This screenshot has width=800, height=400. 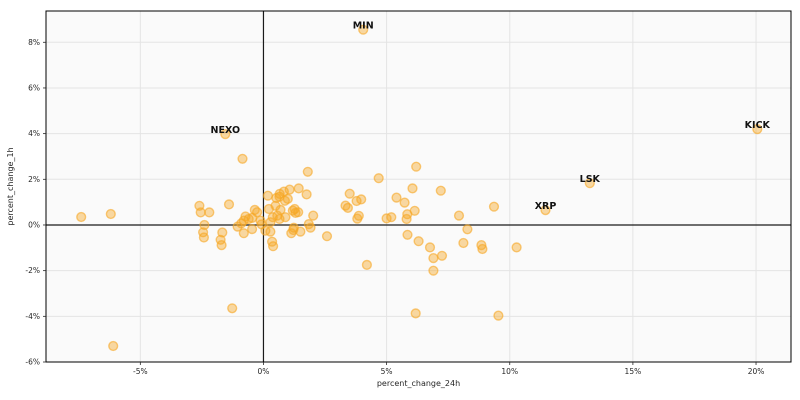 What do you see at coordinates (34, 179) in the screenshot?
I see `y-tick-label: 2%` at bounding box center [34, 179].